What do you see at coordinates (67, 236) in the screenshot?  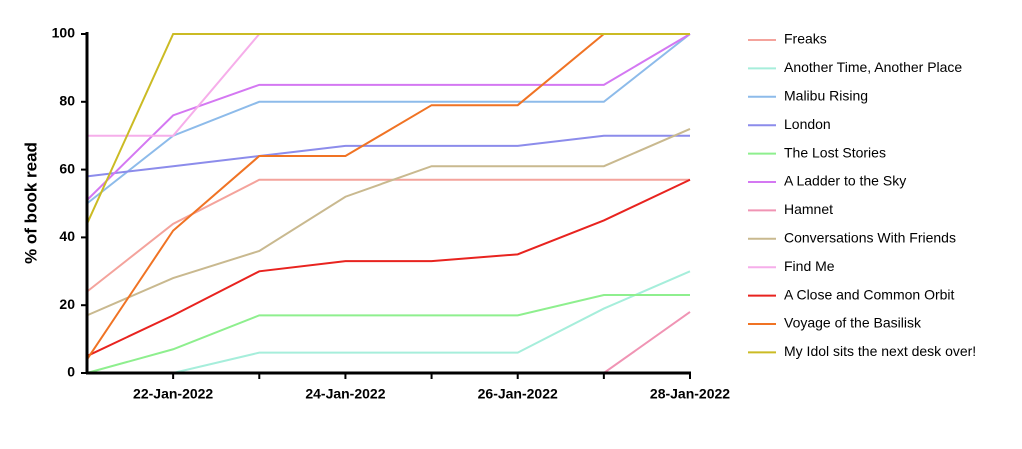 I see `y-tick-label: 40` at bounding box center [67, 236].